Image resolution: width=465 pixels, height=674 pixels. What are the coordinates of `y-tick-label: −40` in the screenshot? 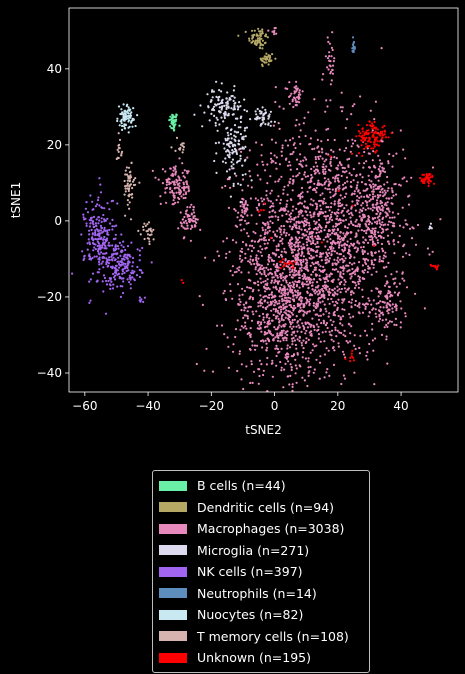 It's located at (49, 373).